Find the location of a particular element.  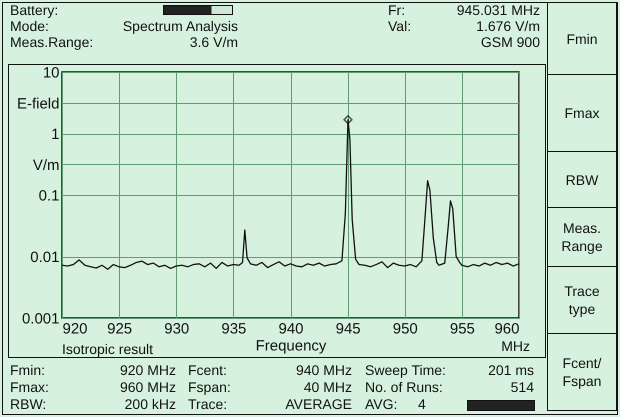

text: AVERAGE is located at coordinates (318, 404).